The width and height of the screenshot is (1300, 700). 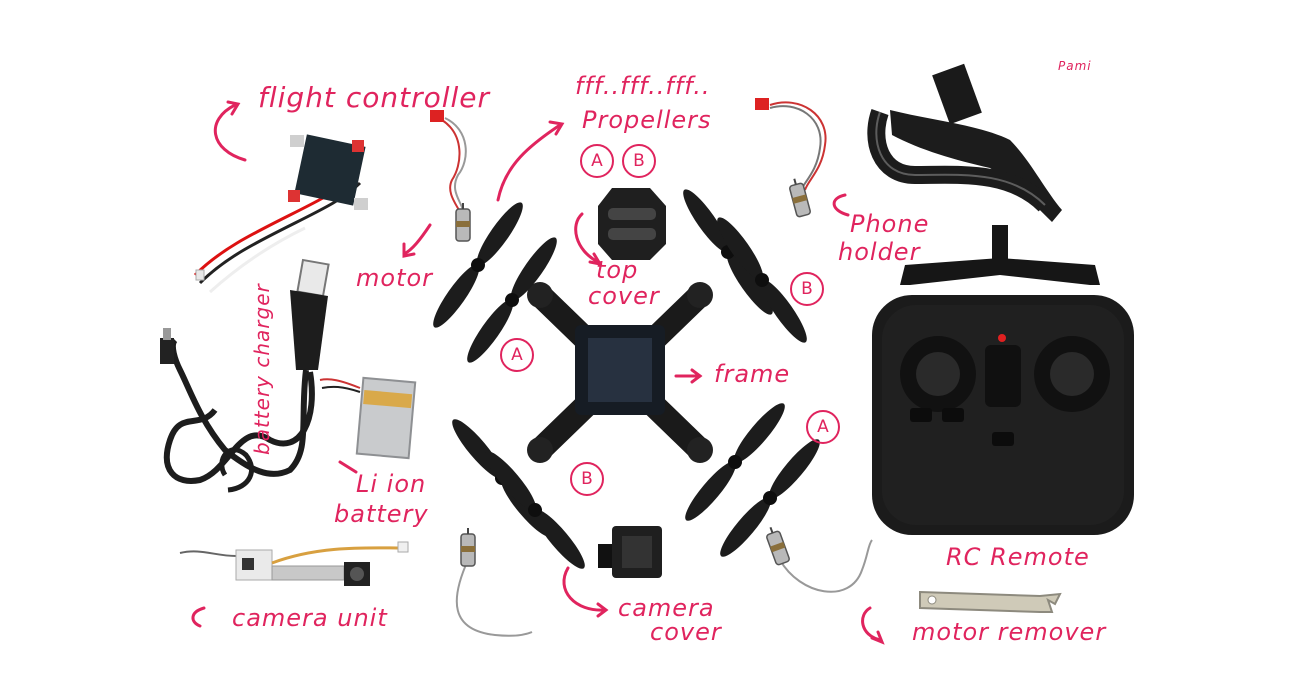 I want to click on label-battery: battery, so click(x=381, y=514).